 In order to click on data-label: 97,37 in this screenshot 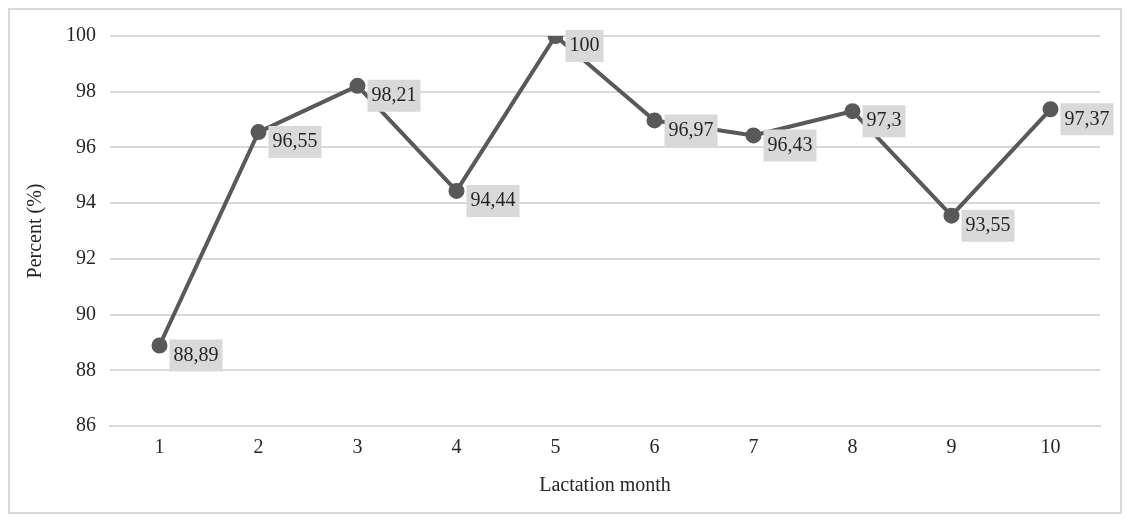, I will do `click(1087, 117)`.